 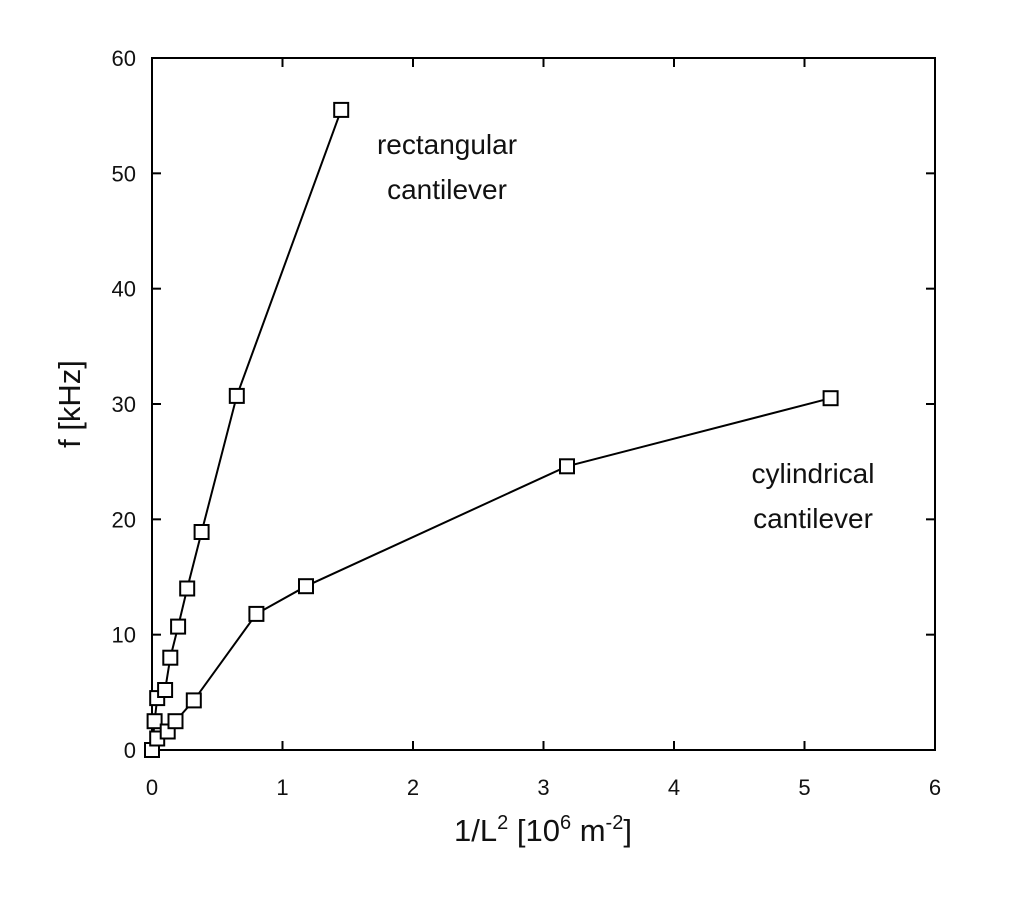 What do you see at coordinates (124, 289) in the screenshot?
I see `y-tick-label: 40` at bounding box center [124, 289].